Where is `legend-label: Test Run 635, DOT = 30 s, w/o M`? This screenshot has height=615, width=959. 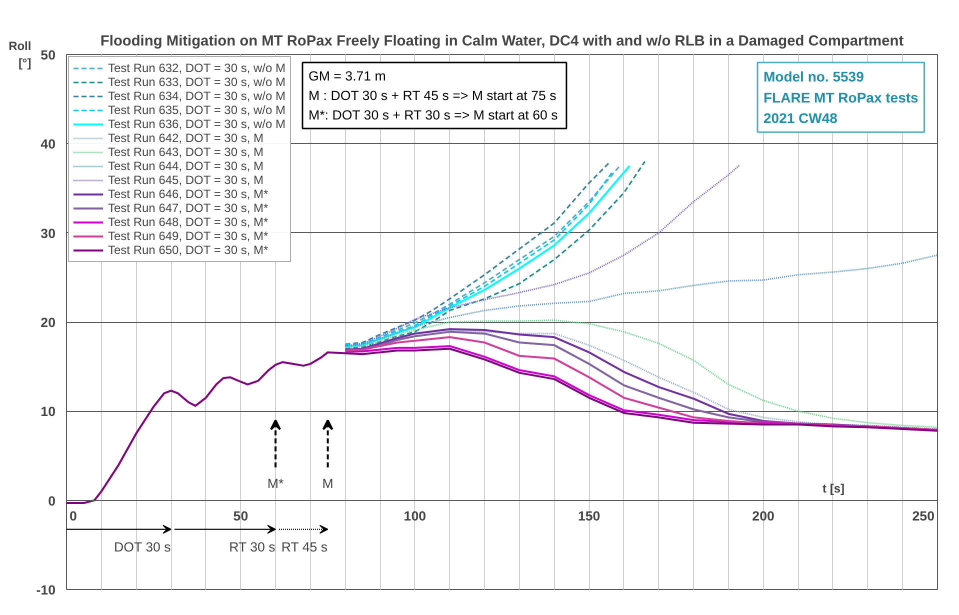 legend-label: Test Run 635, DOT = 30 s, w/o M is located at coordinates (197, 110).